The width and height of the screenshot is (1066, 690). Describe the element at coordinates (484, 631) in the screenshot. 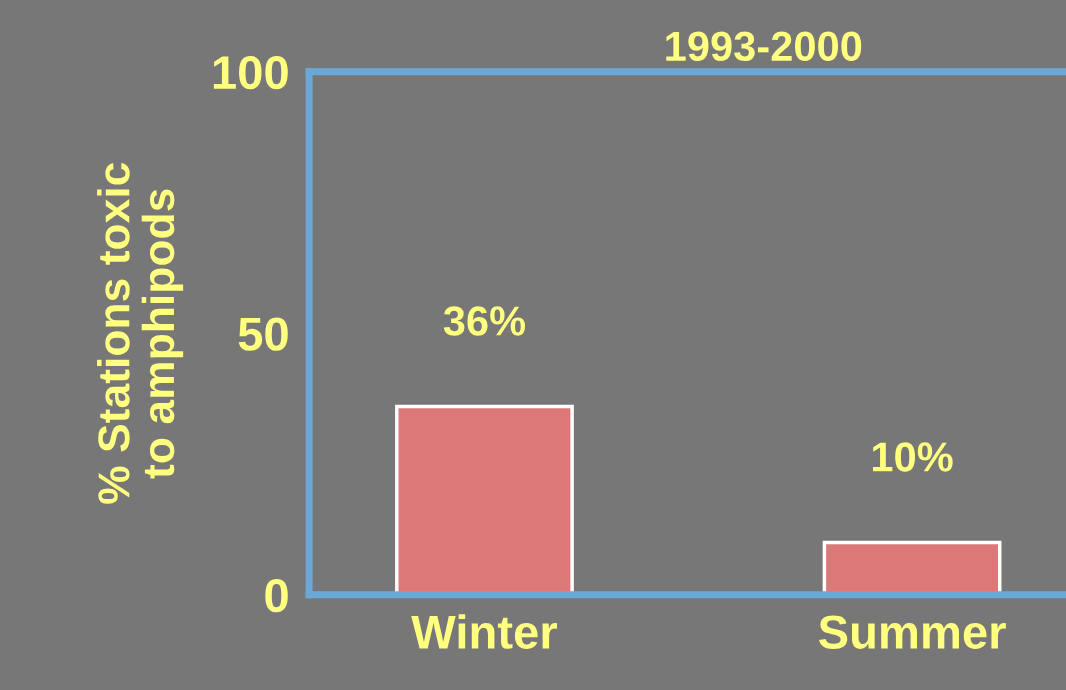

I see `x-tick-label: Winter` at that location.